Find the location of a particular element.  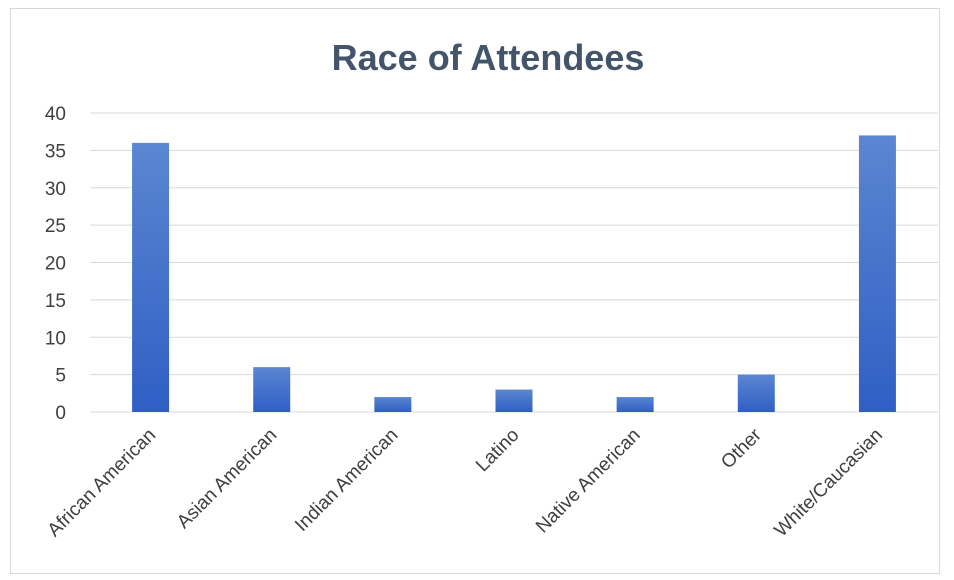

bar-indian-american is located at coordinates (393, 404).